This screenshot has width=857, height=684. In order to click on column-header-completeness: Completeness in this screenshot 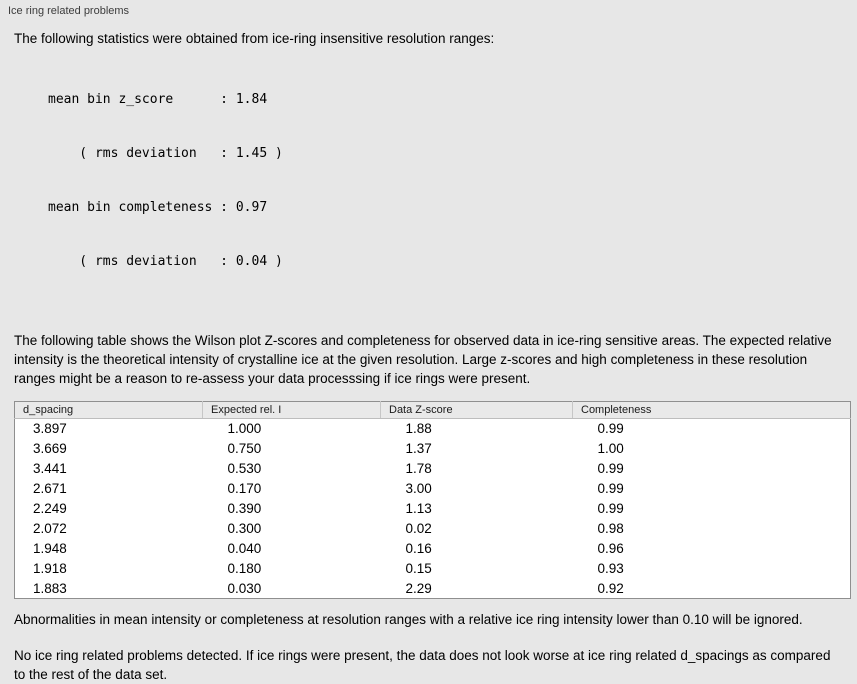, I will do `click(711, 410)`.